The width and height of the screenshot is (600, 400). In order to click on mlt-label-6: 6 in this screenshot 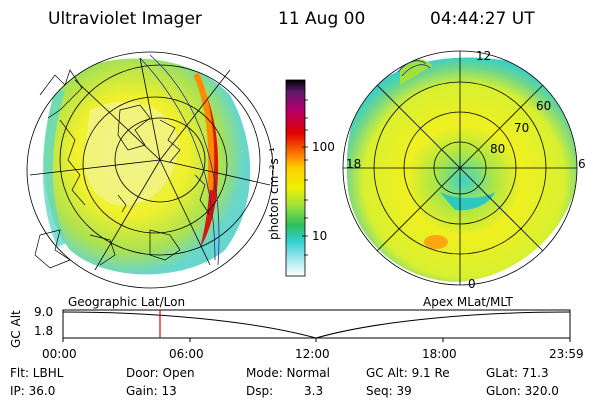, I will do `click(582, 164)`.